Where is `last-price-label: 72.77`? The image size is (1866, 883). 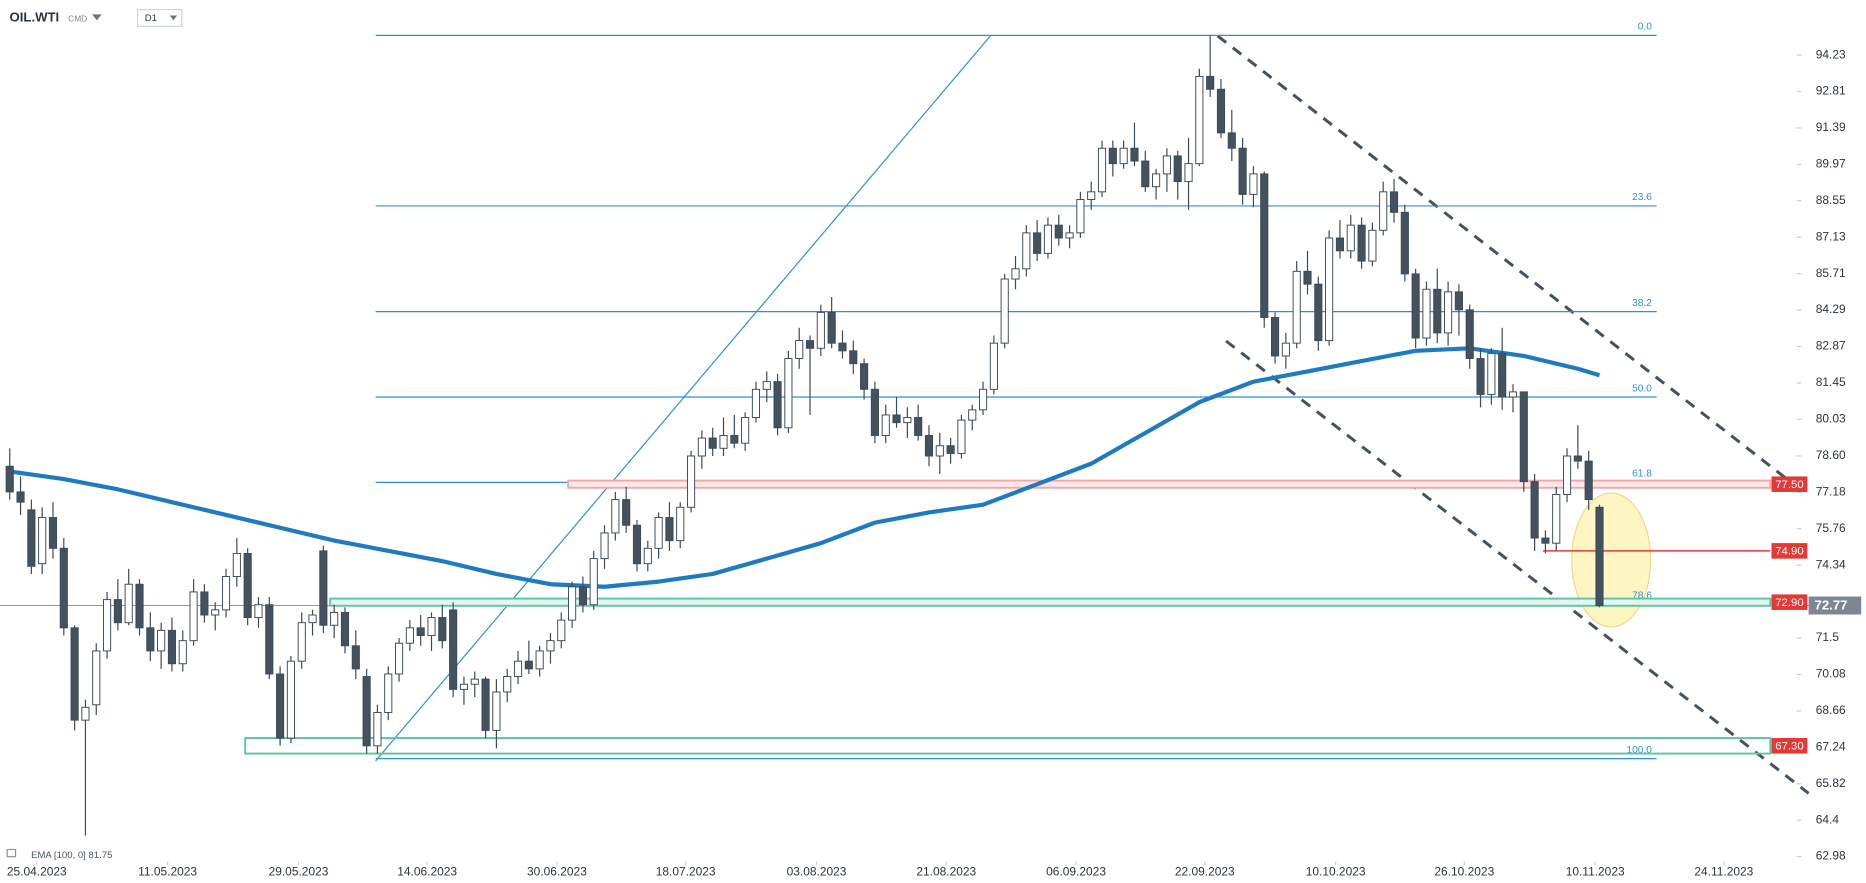 last-price-label: 72.77 is located at coordinates (1831, 605).